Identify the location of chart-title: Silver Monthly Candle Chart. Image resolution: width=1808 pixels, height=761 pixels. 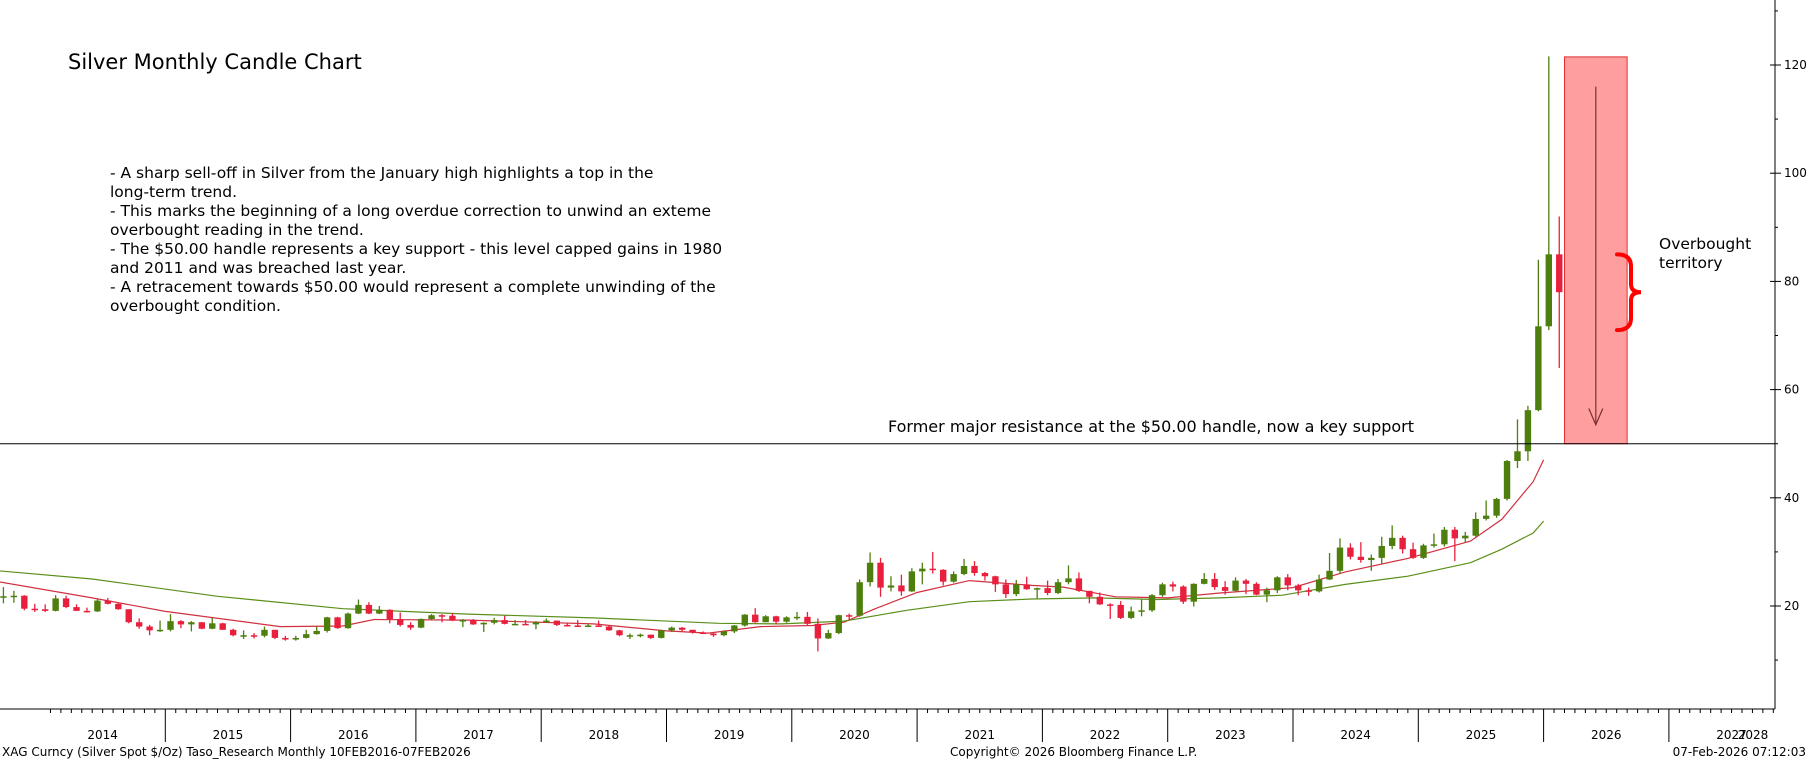
(215, 62).